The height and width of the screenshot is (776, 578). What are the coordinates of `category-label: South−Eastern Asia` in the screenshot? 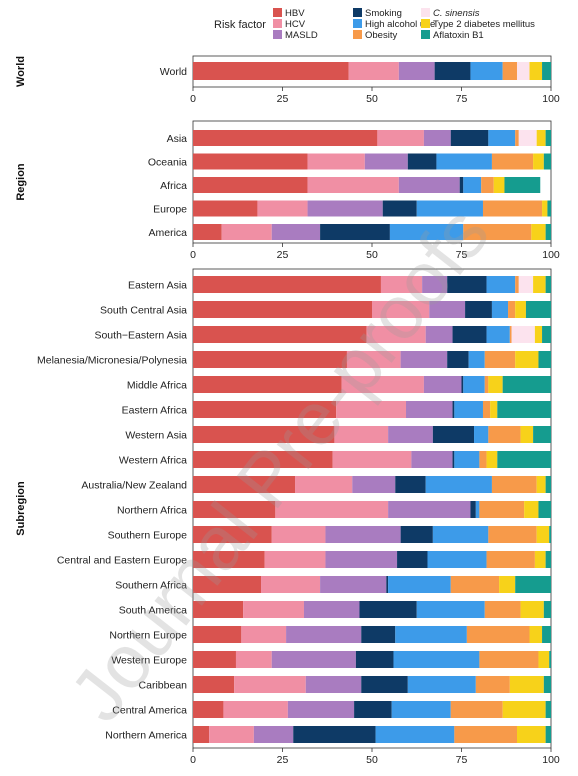 It's located at (140, 336).